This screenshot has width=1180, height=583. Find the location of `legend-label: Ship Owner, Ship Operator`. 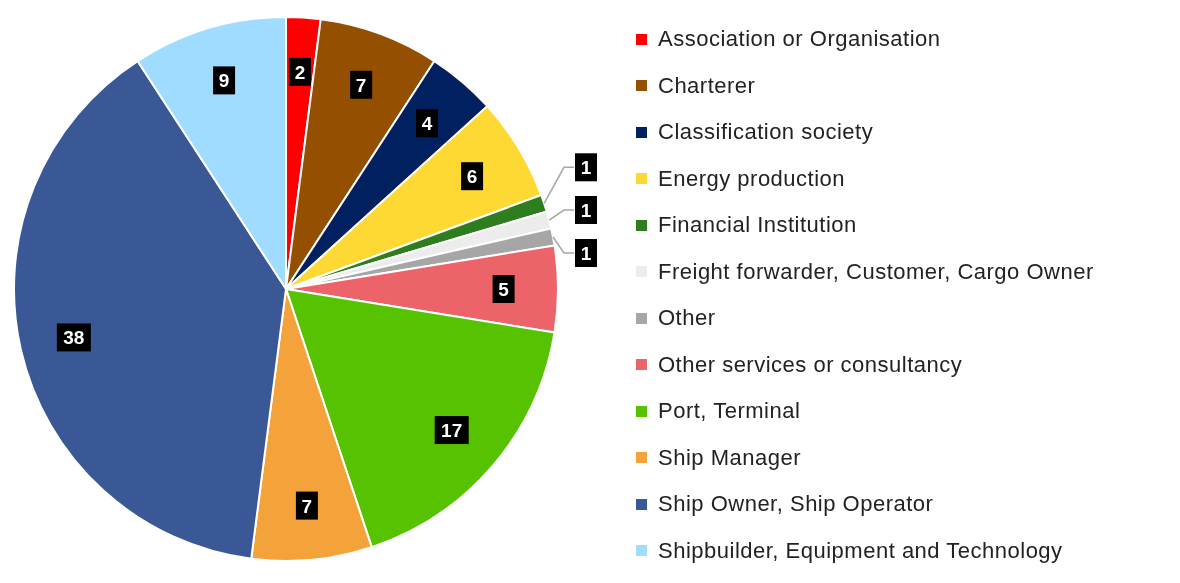

legend-label: Ship Owner, Ship Operator is located at coordinates (796, 504).